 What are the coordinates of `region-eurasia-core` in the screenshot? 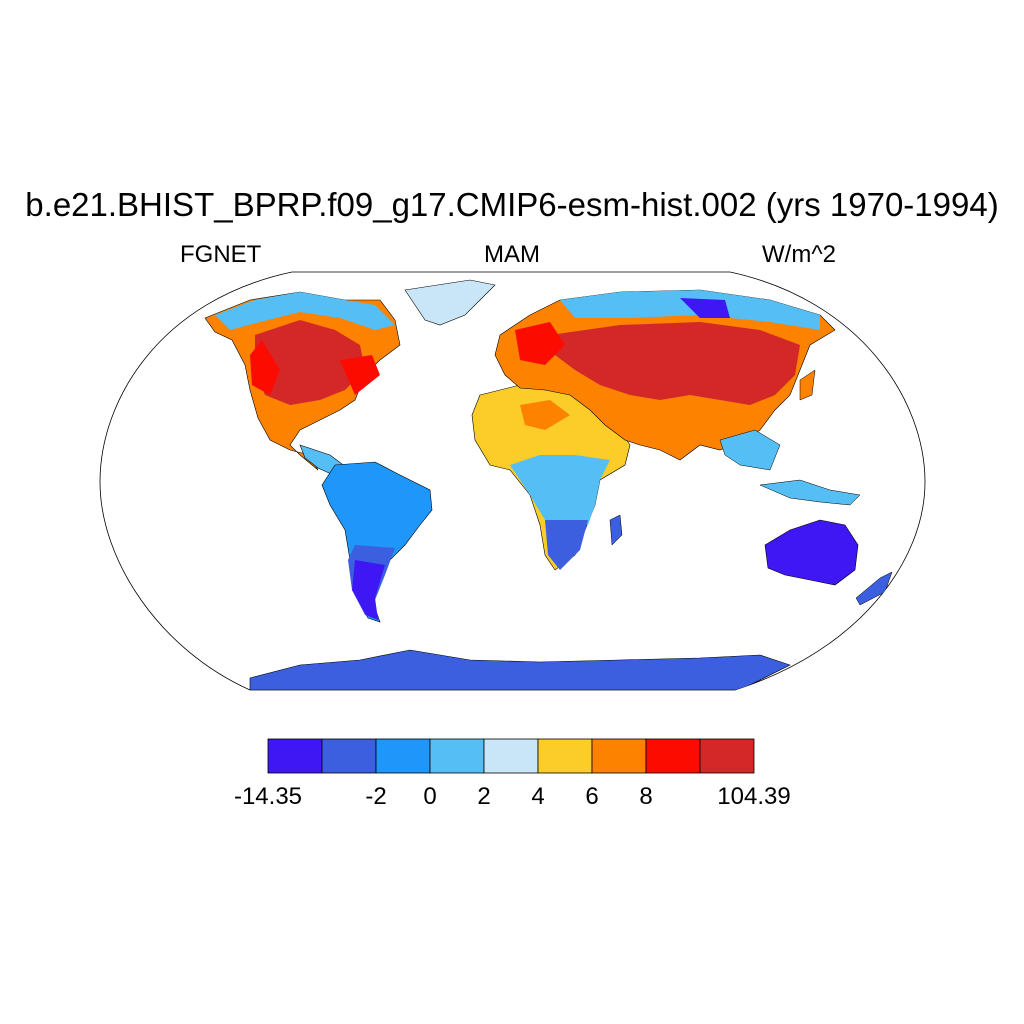 It's located at (675, 363).